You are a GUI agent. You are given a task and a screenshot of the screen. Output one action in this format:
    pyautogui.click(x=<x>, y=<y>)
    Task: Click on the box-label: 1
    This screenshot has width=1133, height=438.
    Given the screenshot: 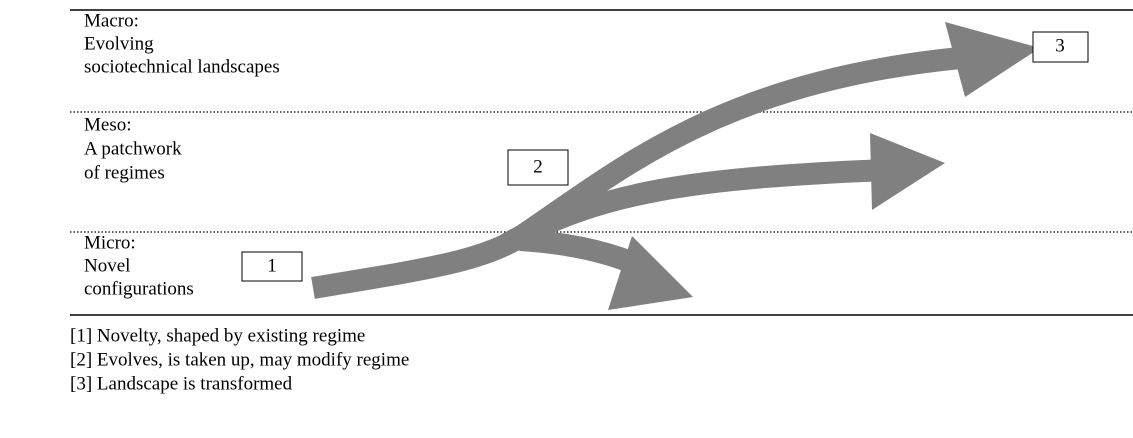 What is the action you would take?
    pyautogui.click(x=272, y=265)
    